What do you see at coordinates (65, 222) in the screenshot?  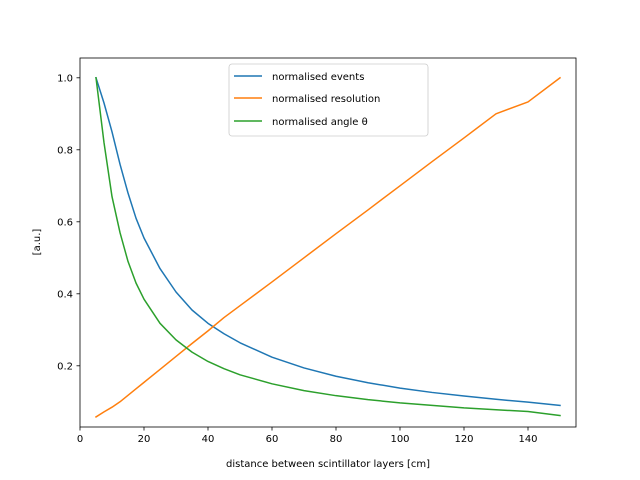 I see `y-tick-label: 0.6` at bounding box center [65, 222].